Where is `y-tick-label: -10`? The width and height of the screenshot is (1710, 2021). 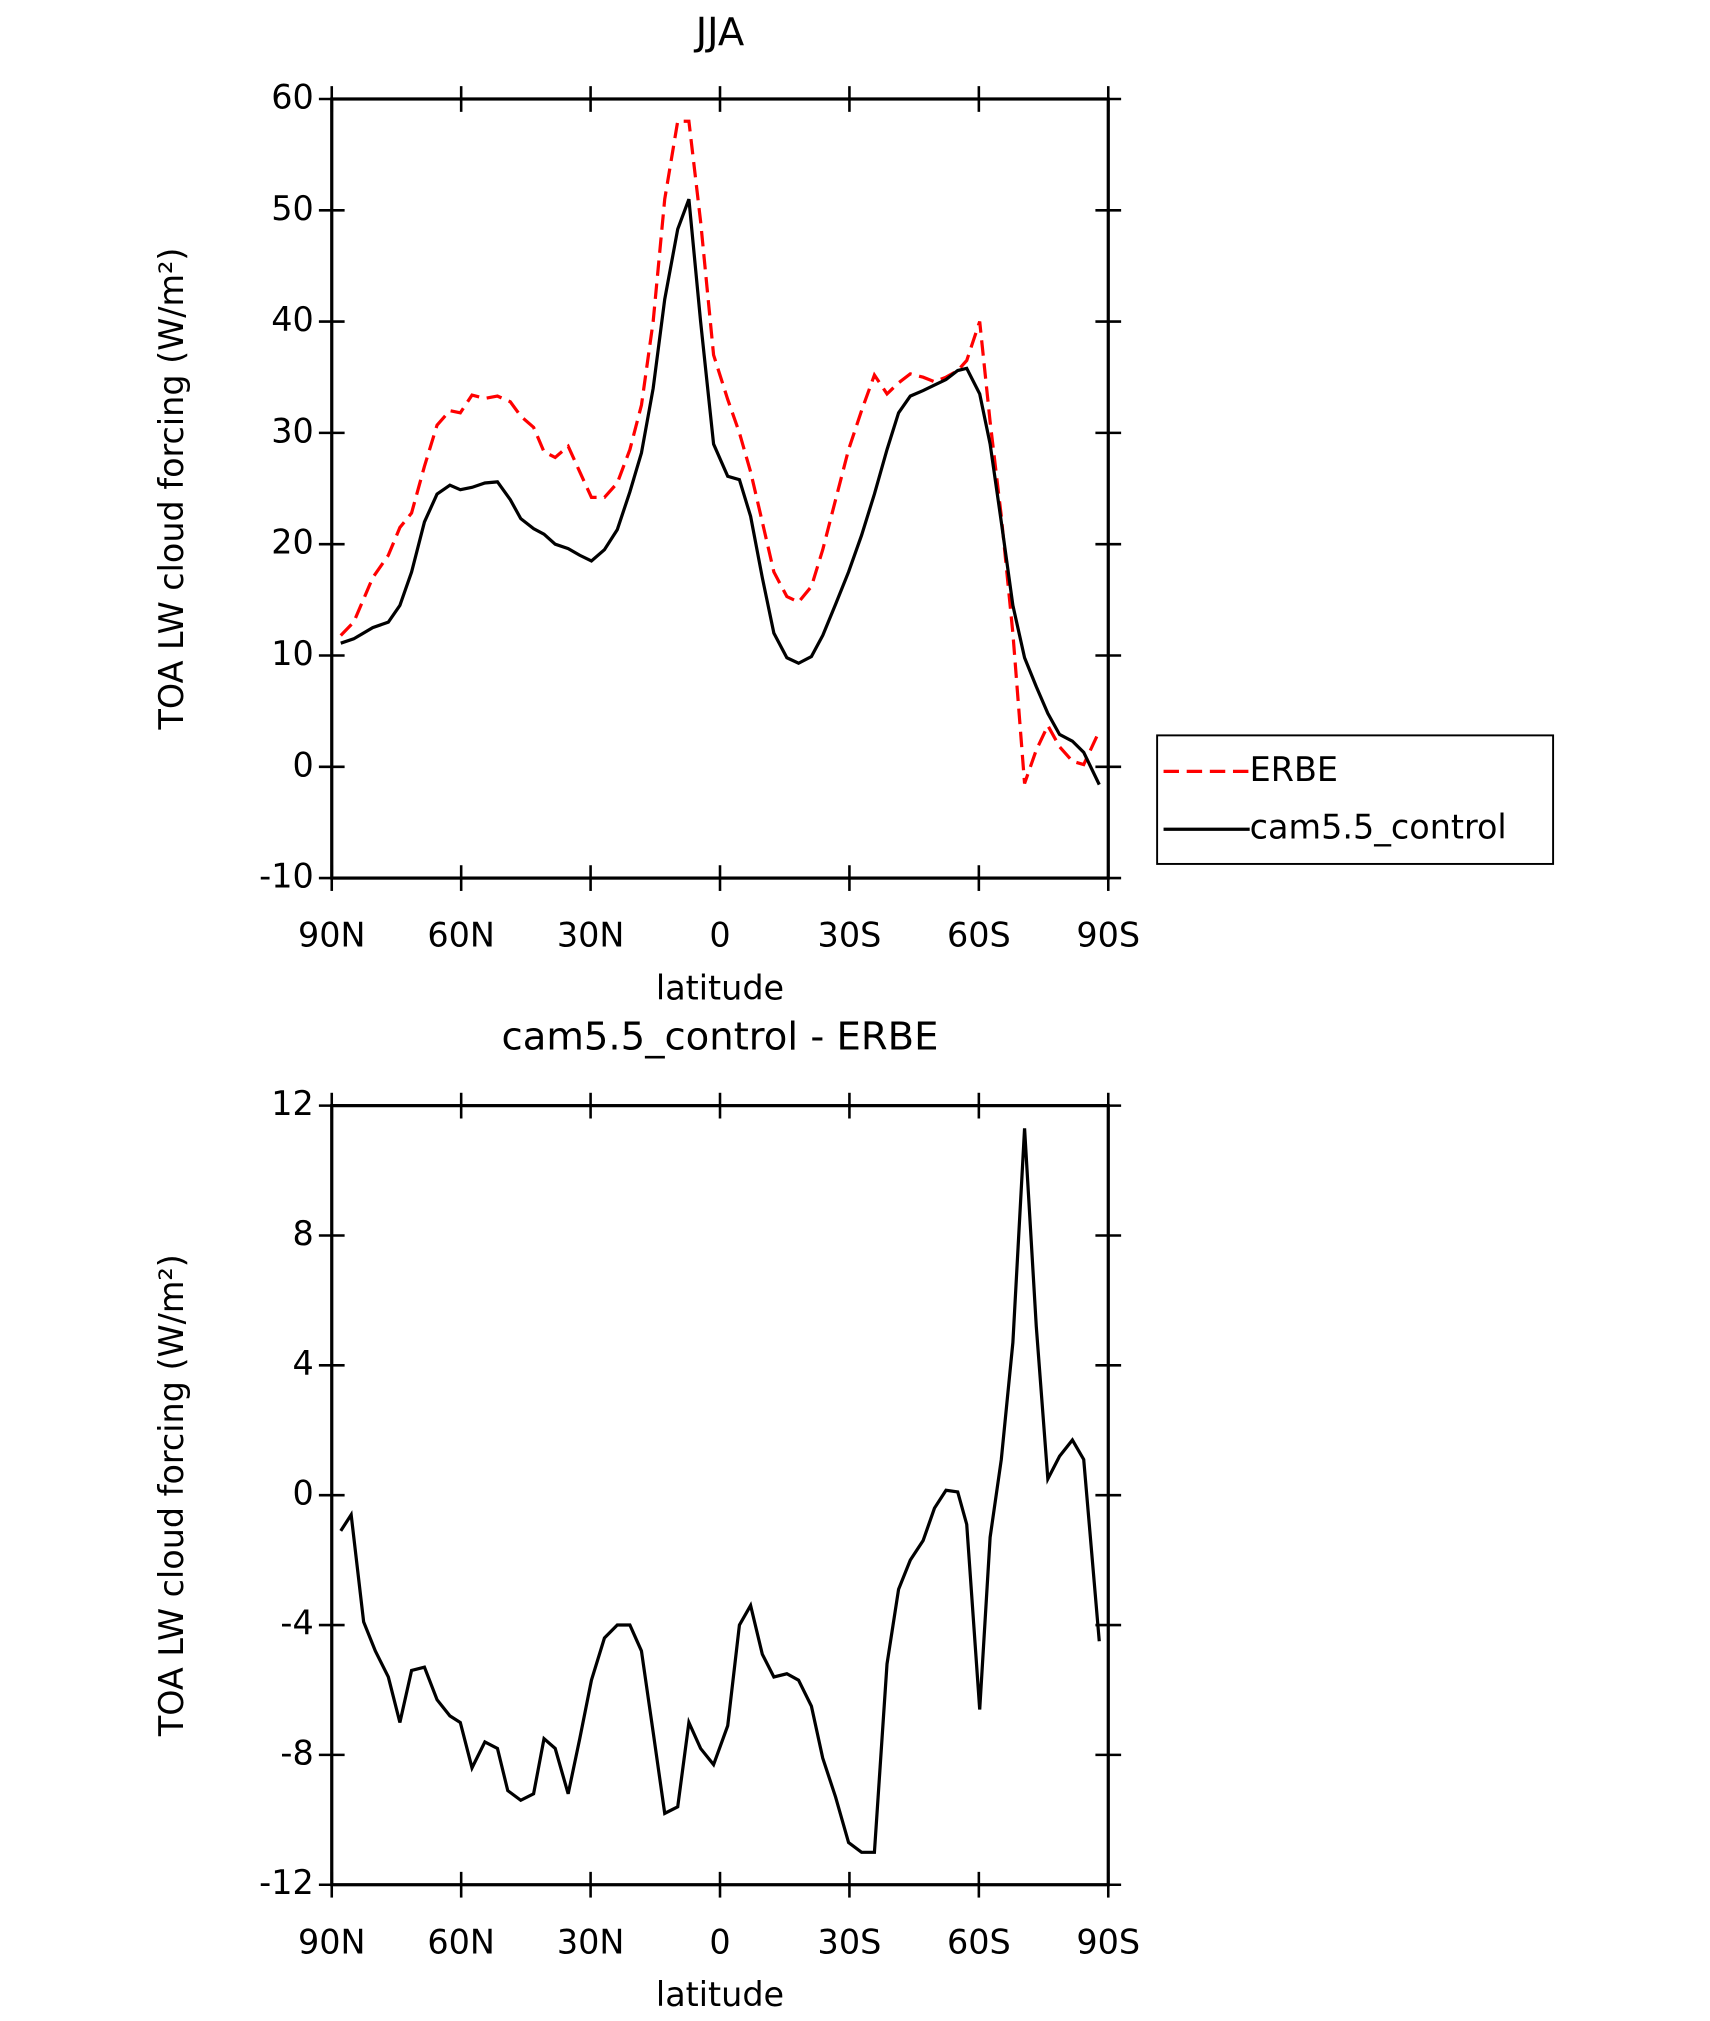 y-tick-label: -10 is located at coordinates (286, 876).